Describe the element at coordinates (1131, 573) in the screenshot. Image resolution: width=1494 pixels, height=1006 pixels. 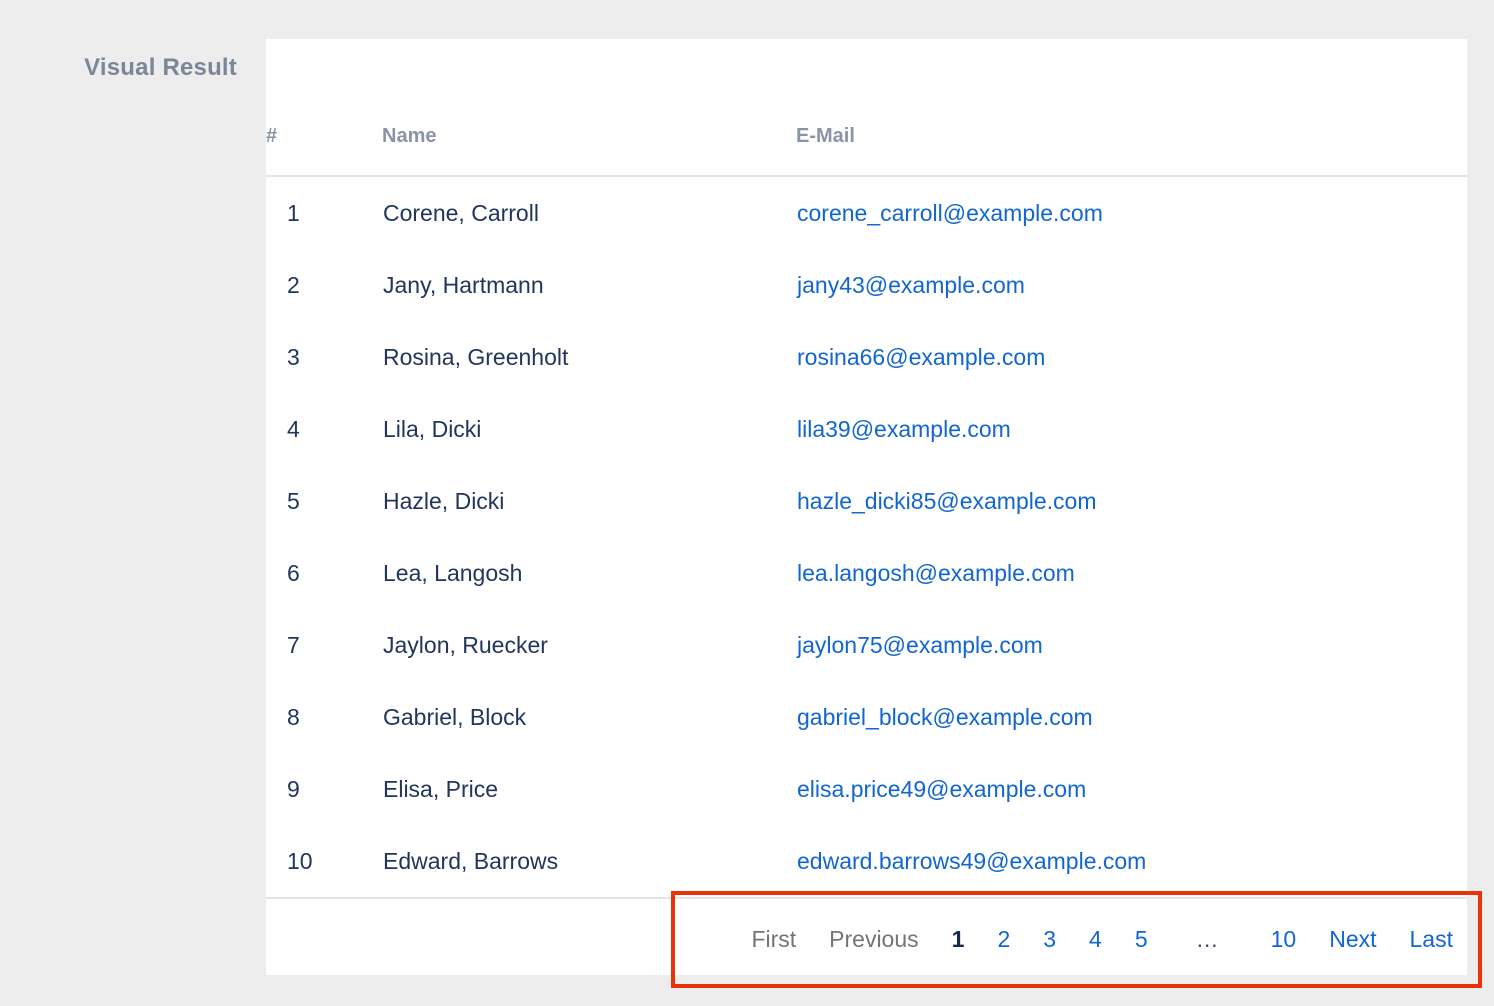
I see `row-email-cell: lea.langosh@example.com` at that location.